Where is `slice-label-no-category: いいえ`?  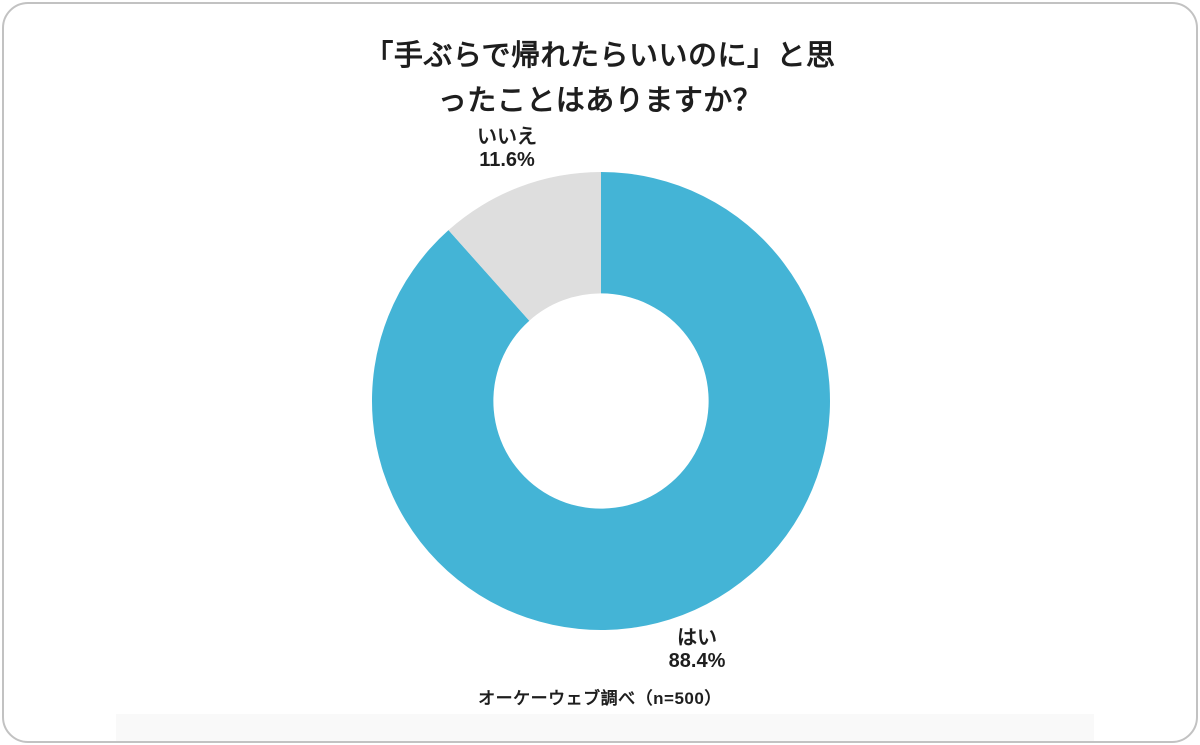
slice-label-no-category: いいえ is located at coordinates (507, 137).